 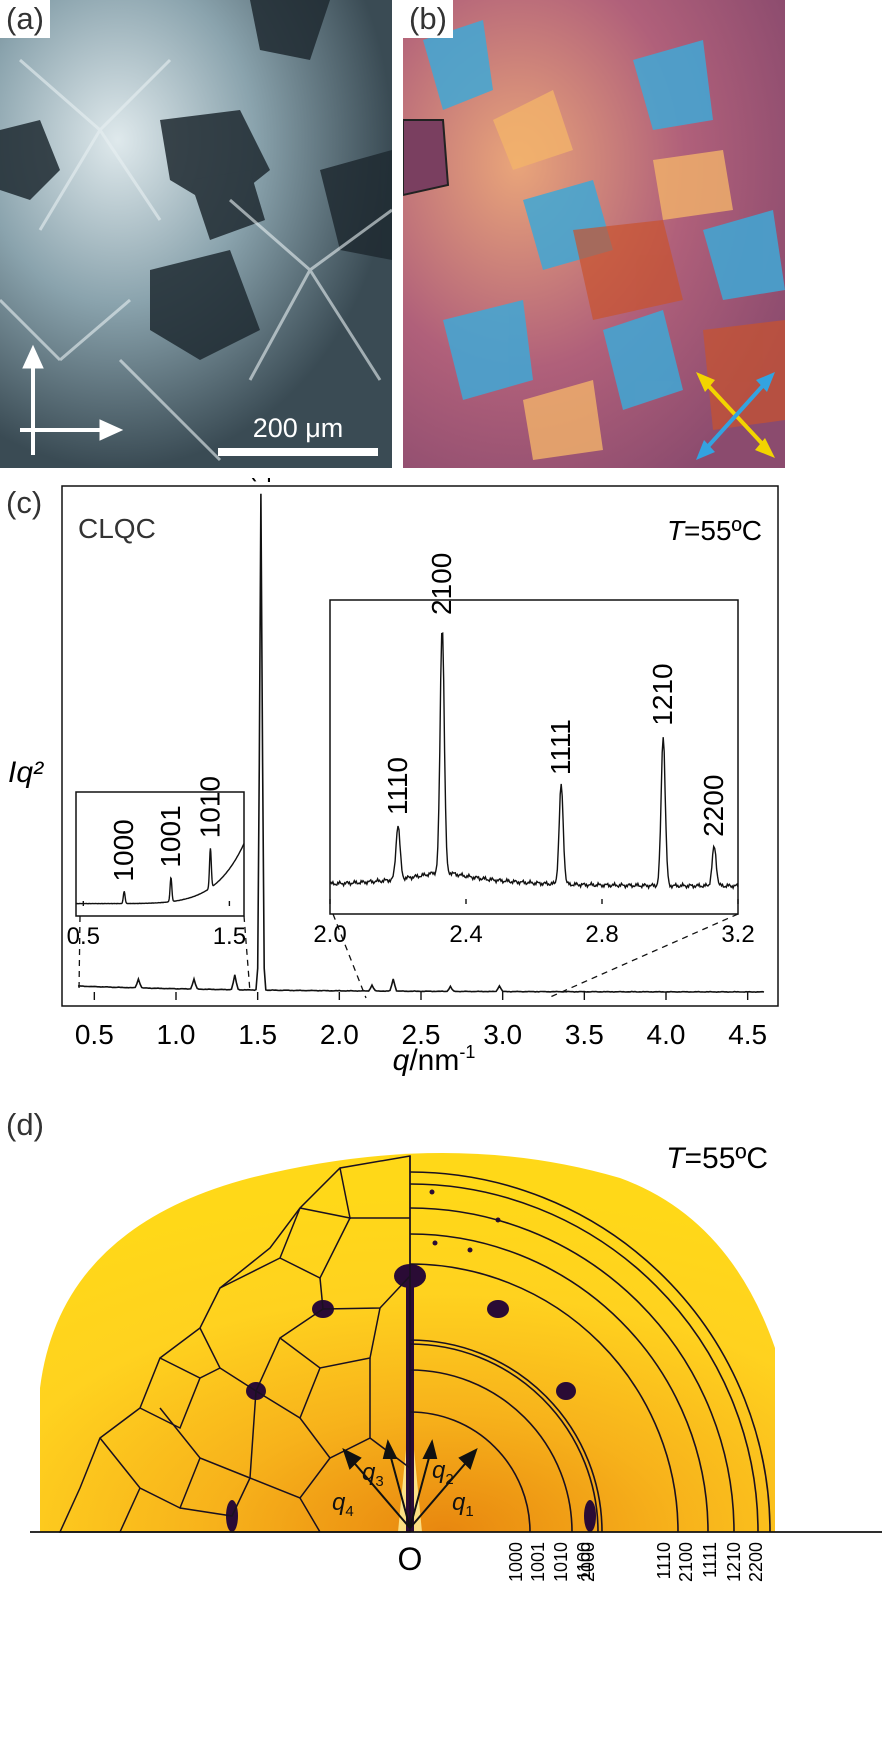 What do you see at coordinates (664, 1560) in the screenshot?
I see `ring-label: 1110` at bounding box center [664, 1560].